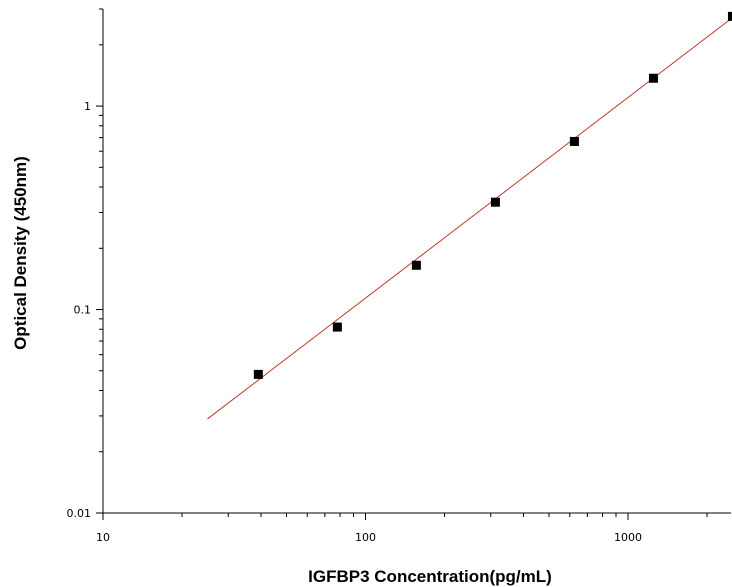 The width and height of the screenshot is (732, 587). Describe the element at coordinates (430, 576) in the screenshot. I see `x-axis-title: IGFBP3 Concentration(pg/mL)` at that location.